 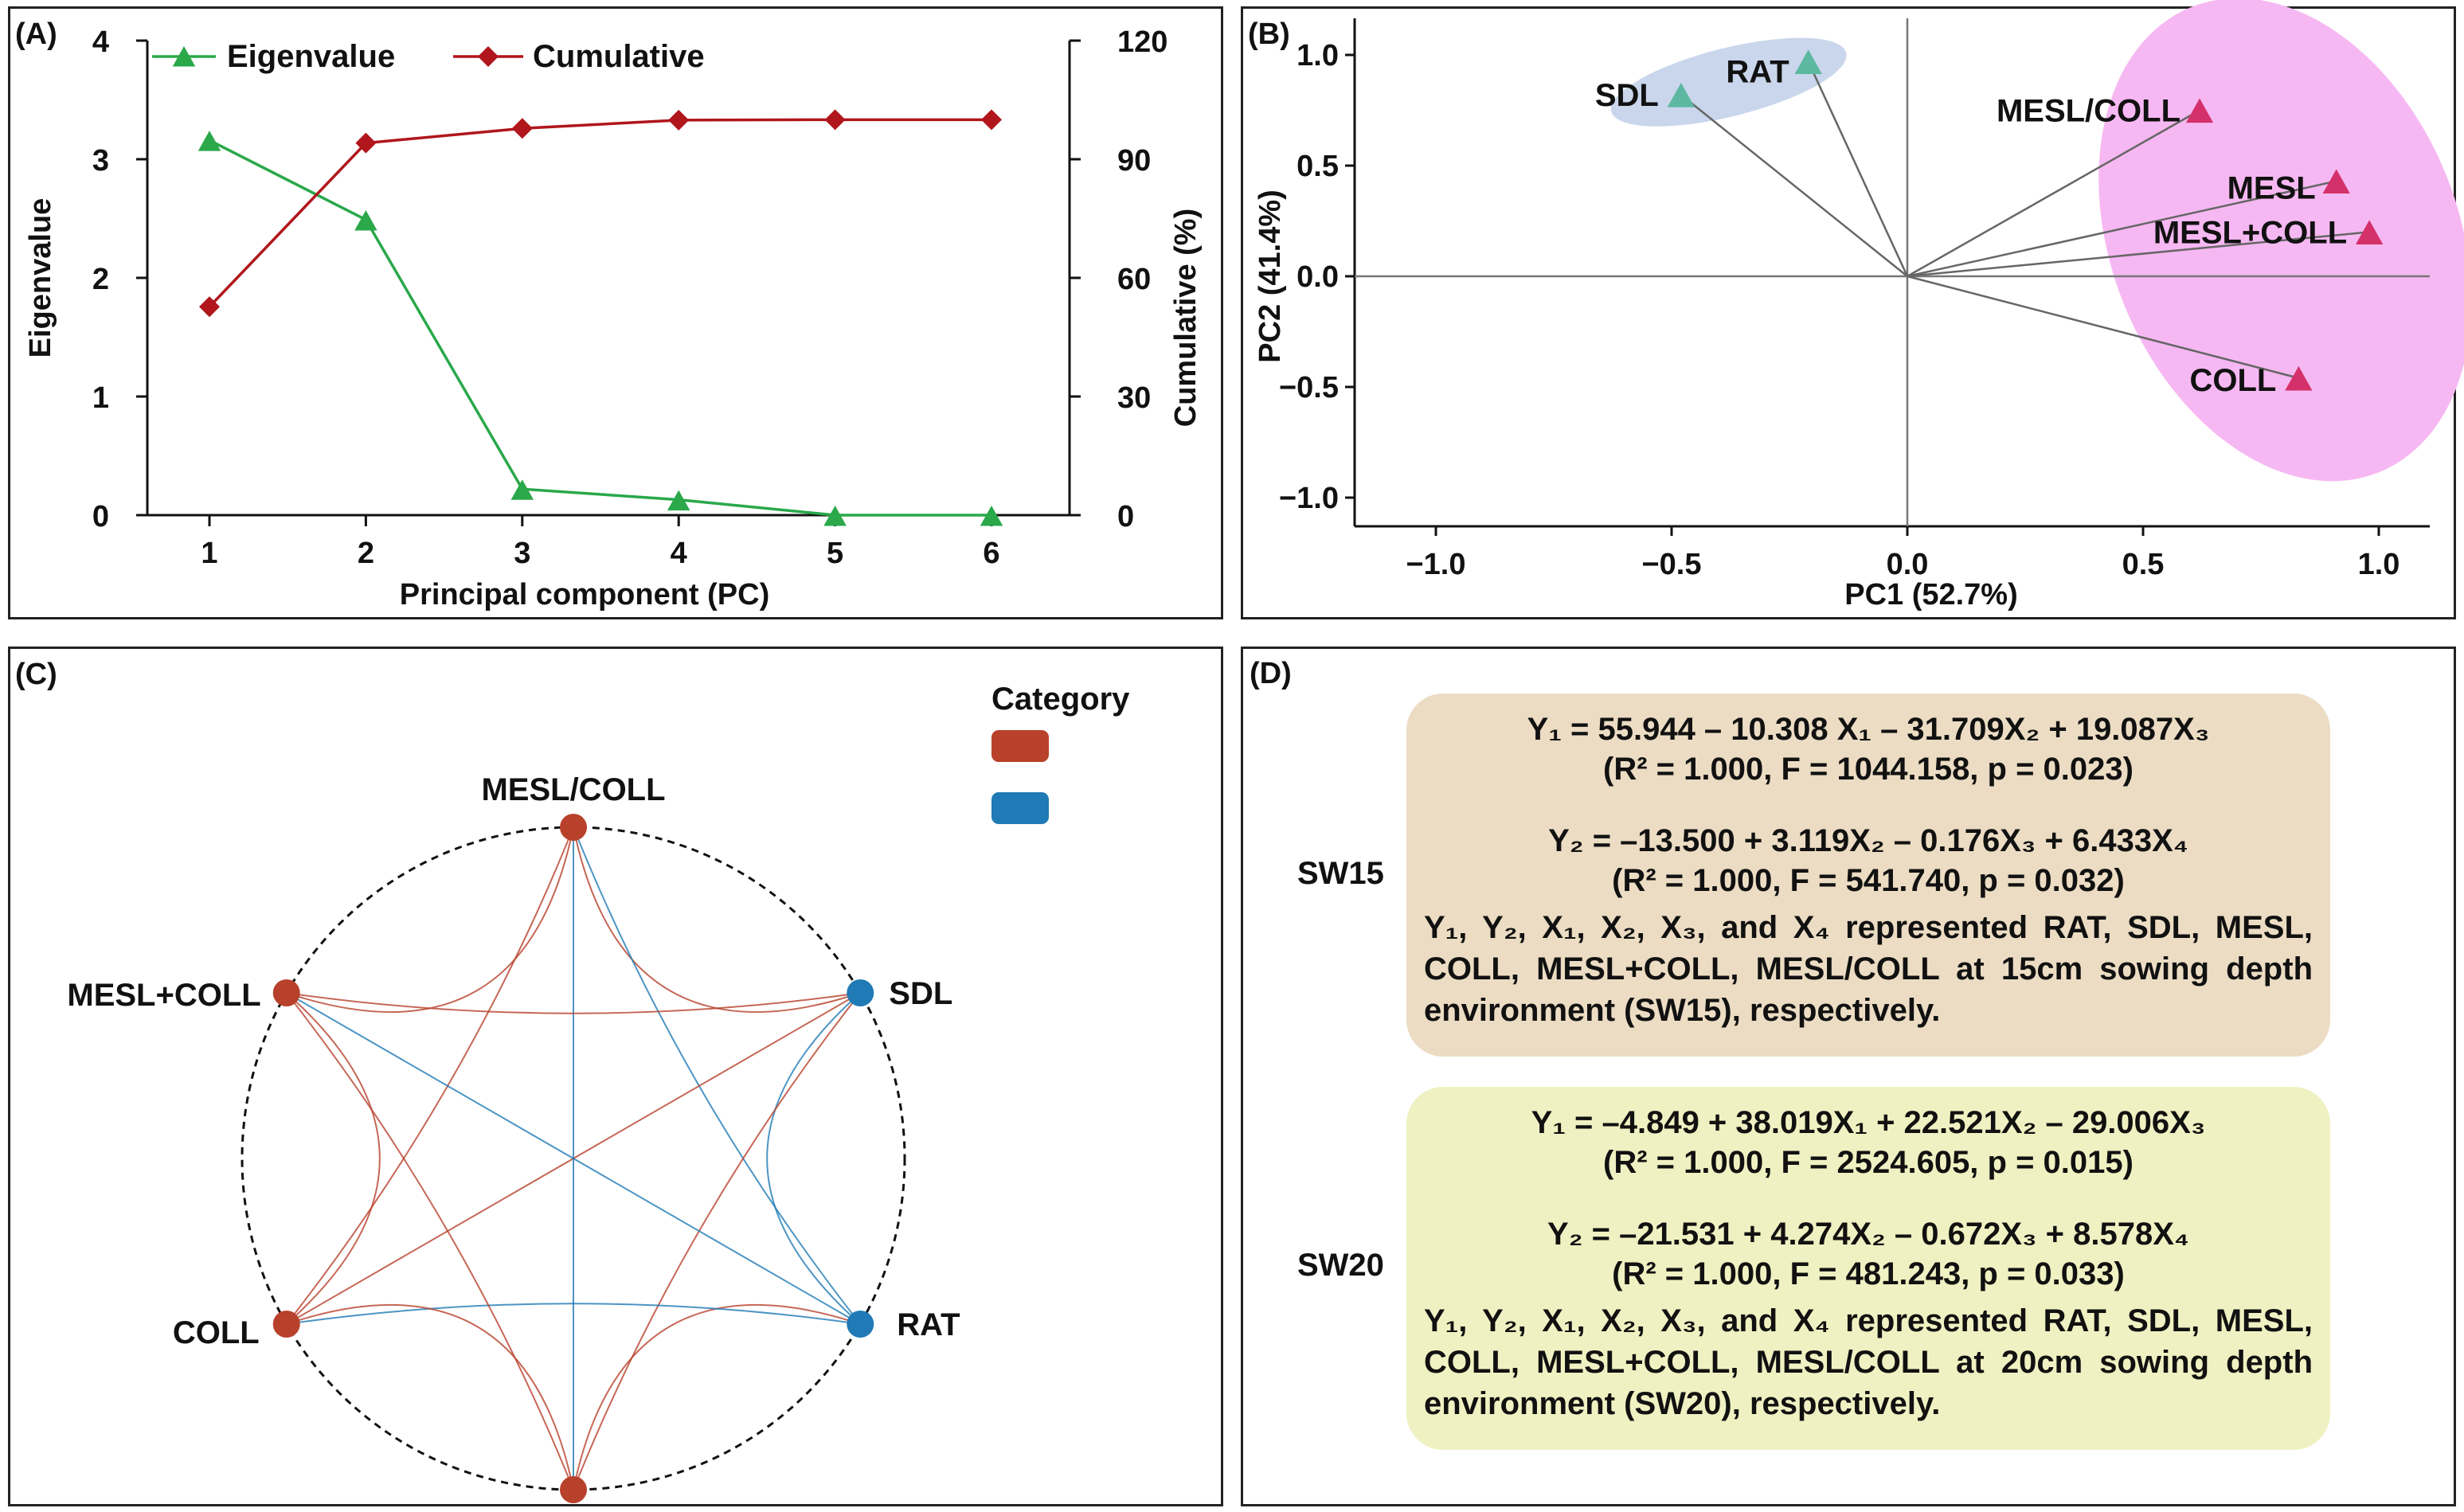 What do you see at coordinates (311, 56) in the screenshot?
I see `legend-eigenvalue-label: Eigenvalue` at bounding box center [311, 56].